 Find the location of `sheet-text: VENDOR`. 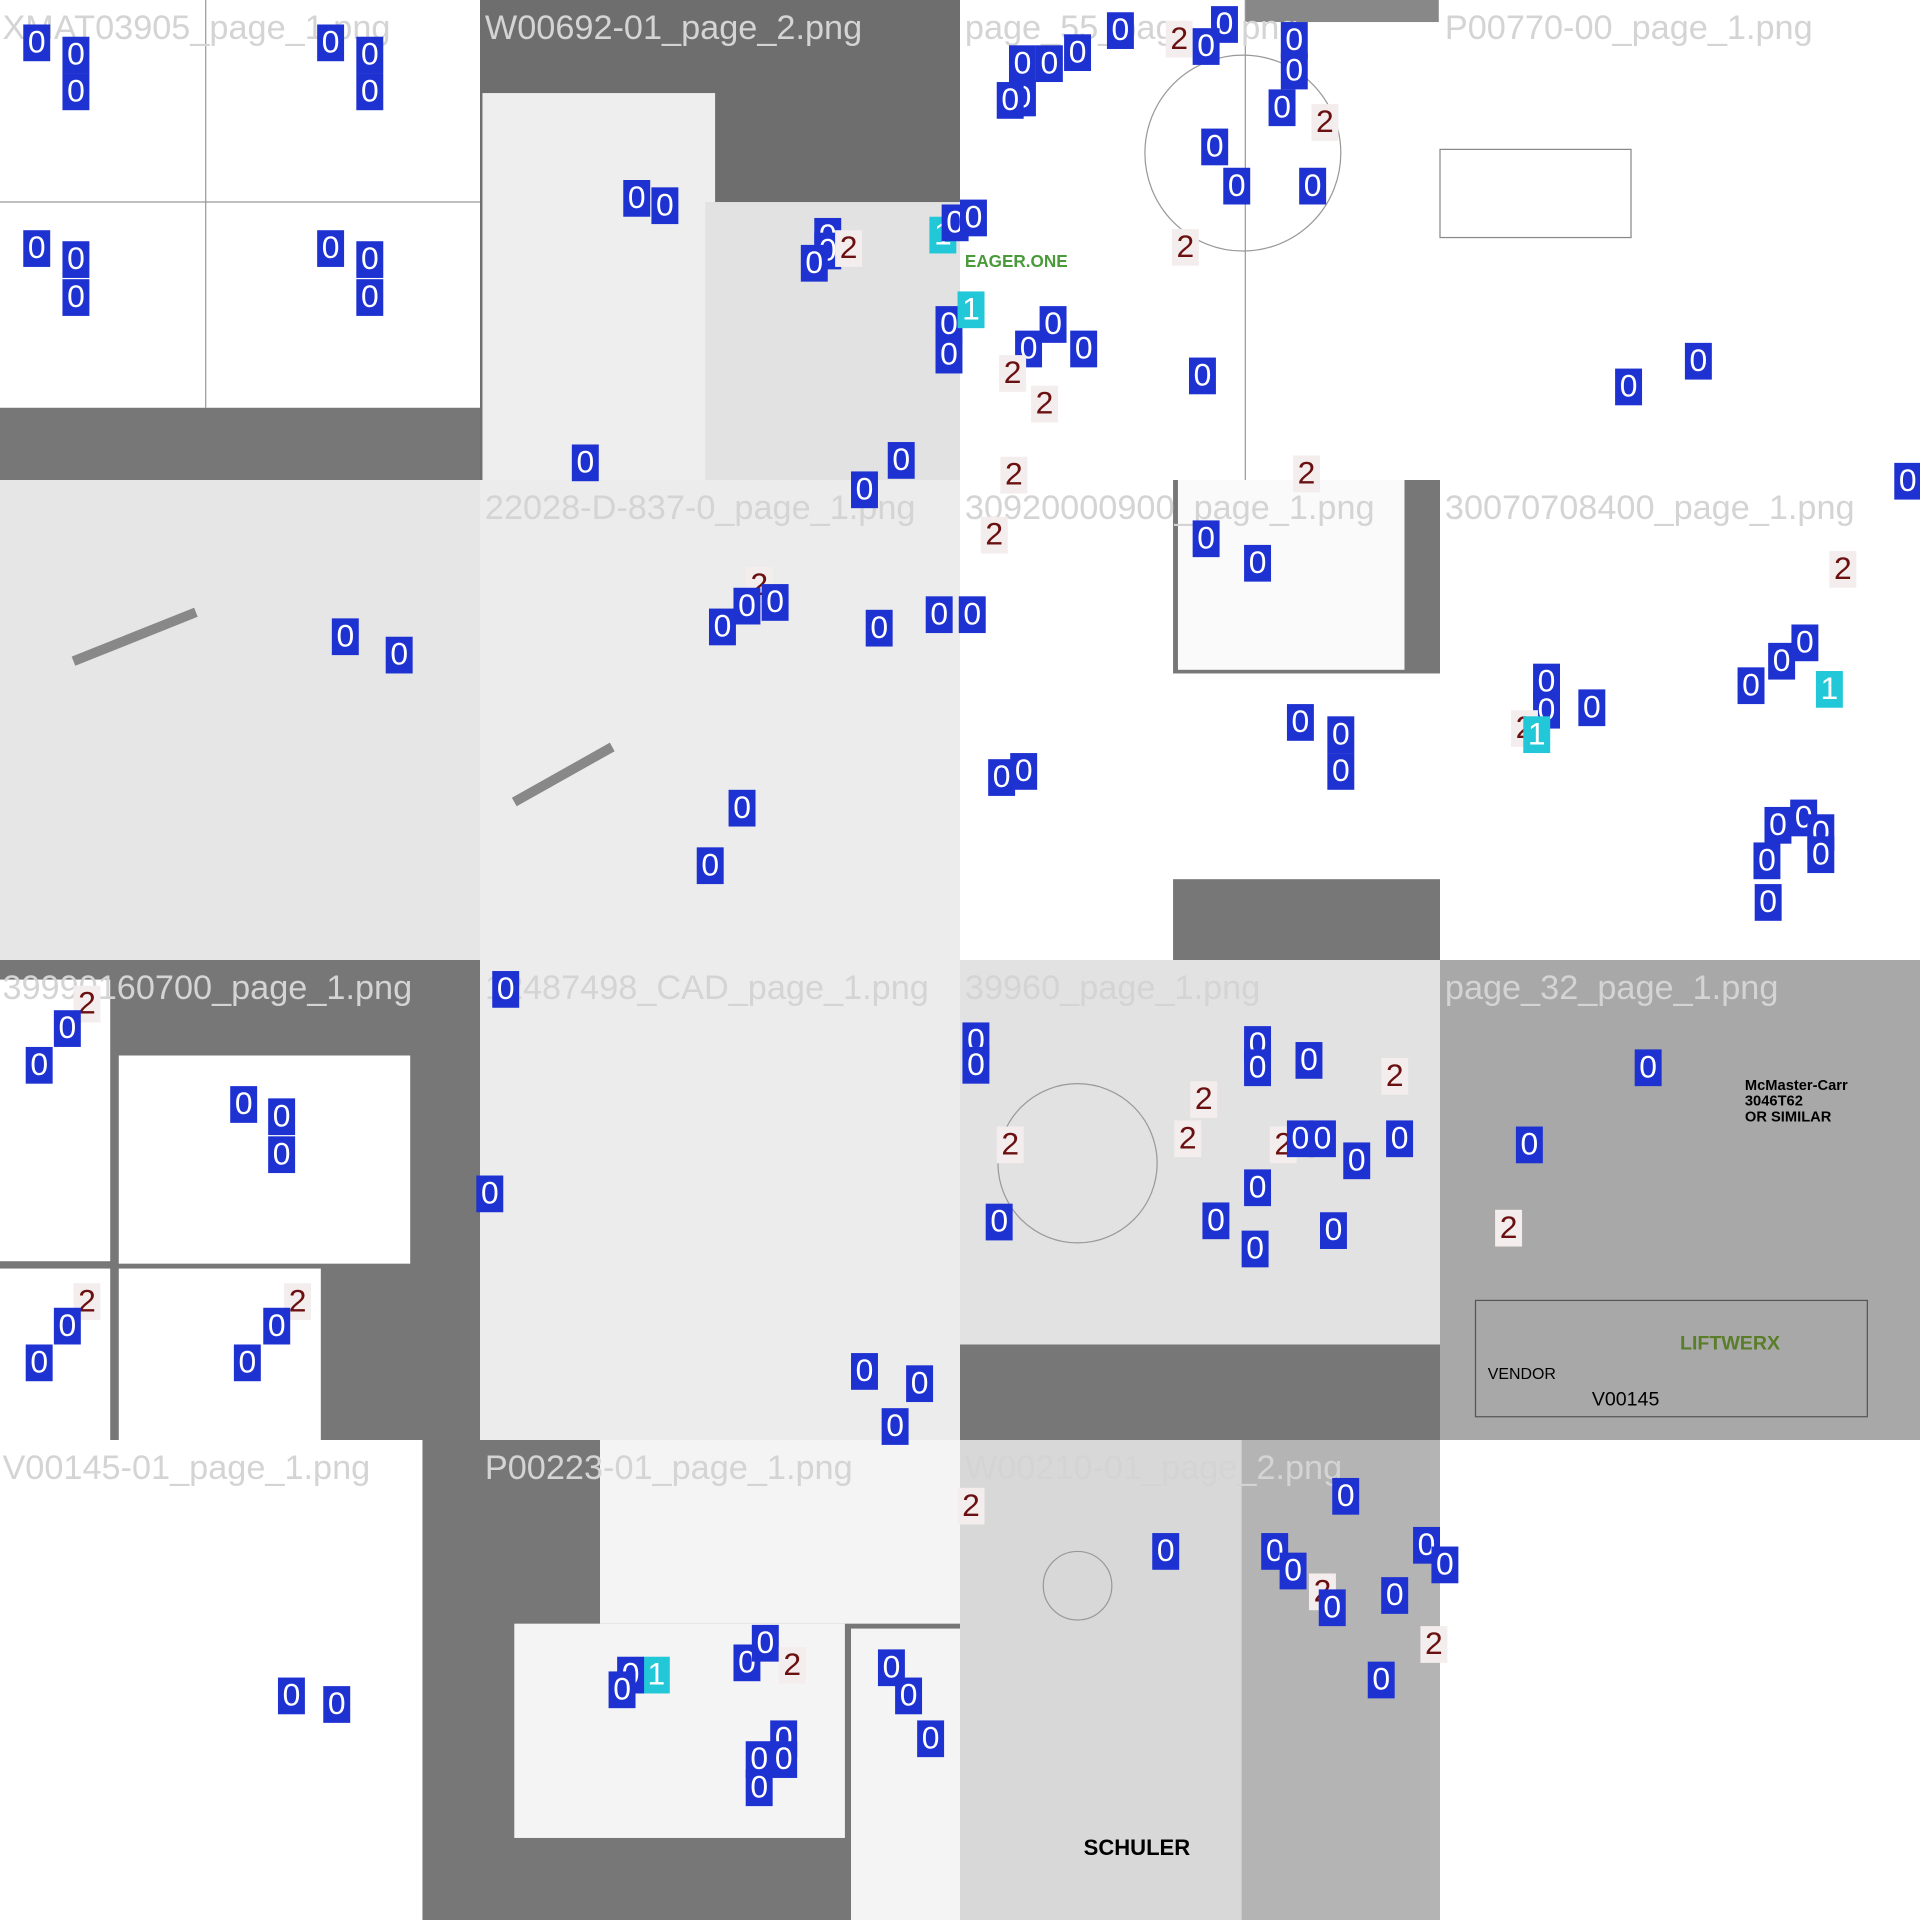

sheet-text: VENDOR is located at coordinates (1522, 1374).